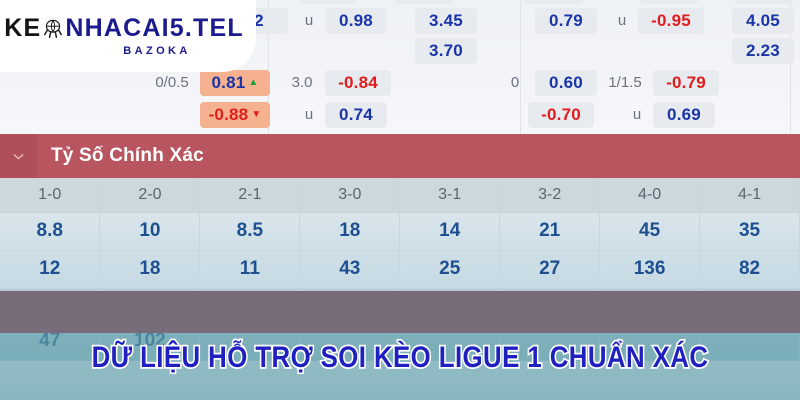  What do you see at coordinates (625, 82) in the screenshot?
I see `ou-line-label-2: 1/1.5` at bounding box center [625, 82].